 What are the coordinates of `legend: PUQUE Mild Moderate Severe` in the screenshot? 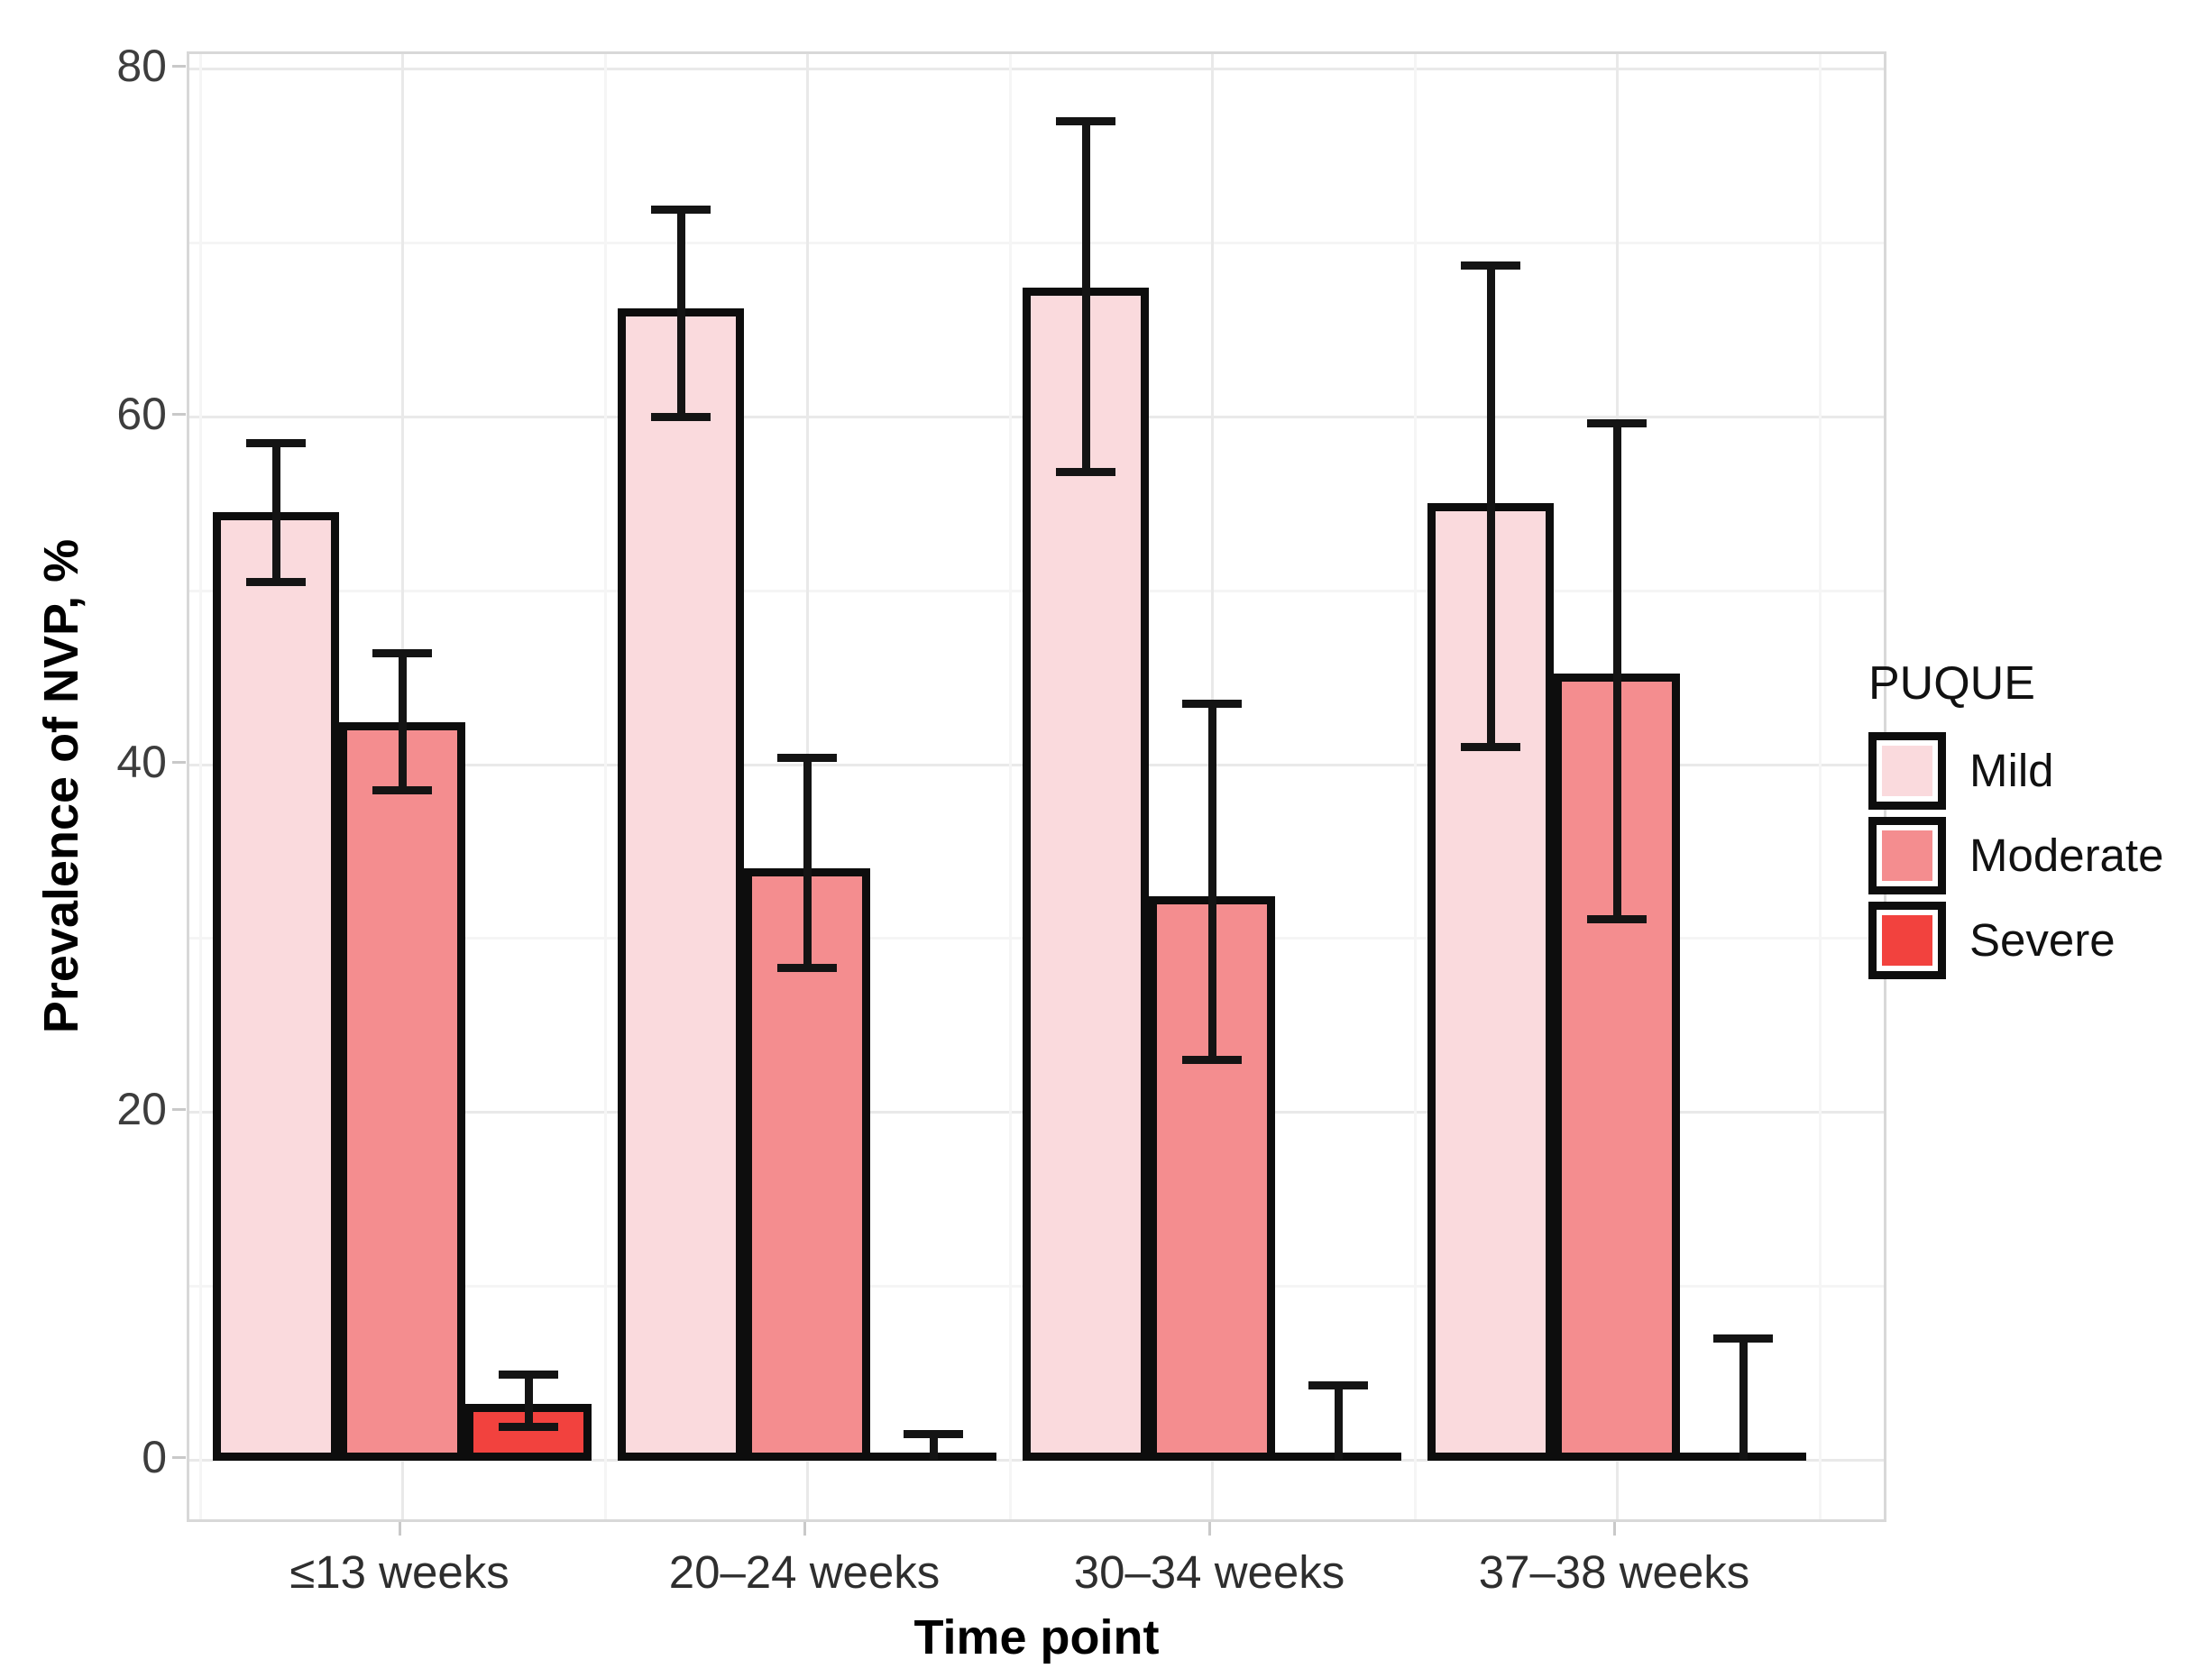 It's located at (2015, 821).